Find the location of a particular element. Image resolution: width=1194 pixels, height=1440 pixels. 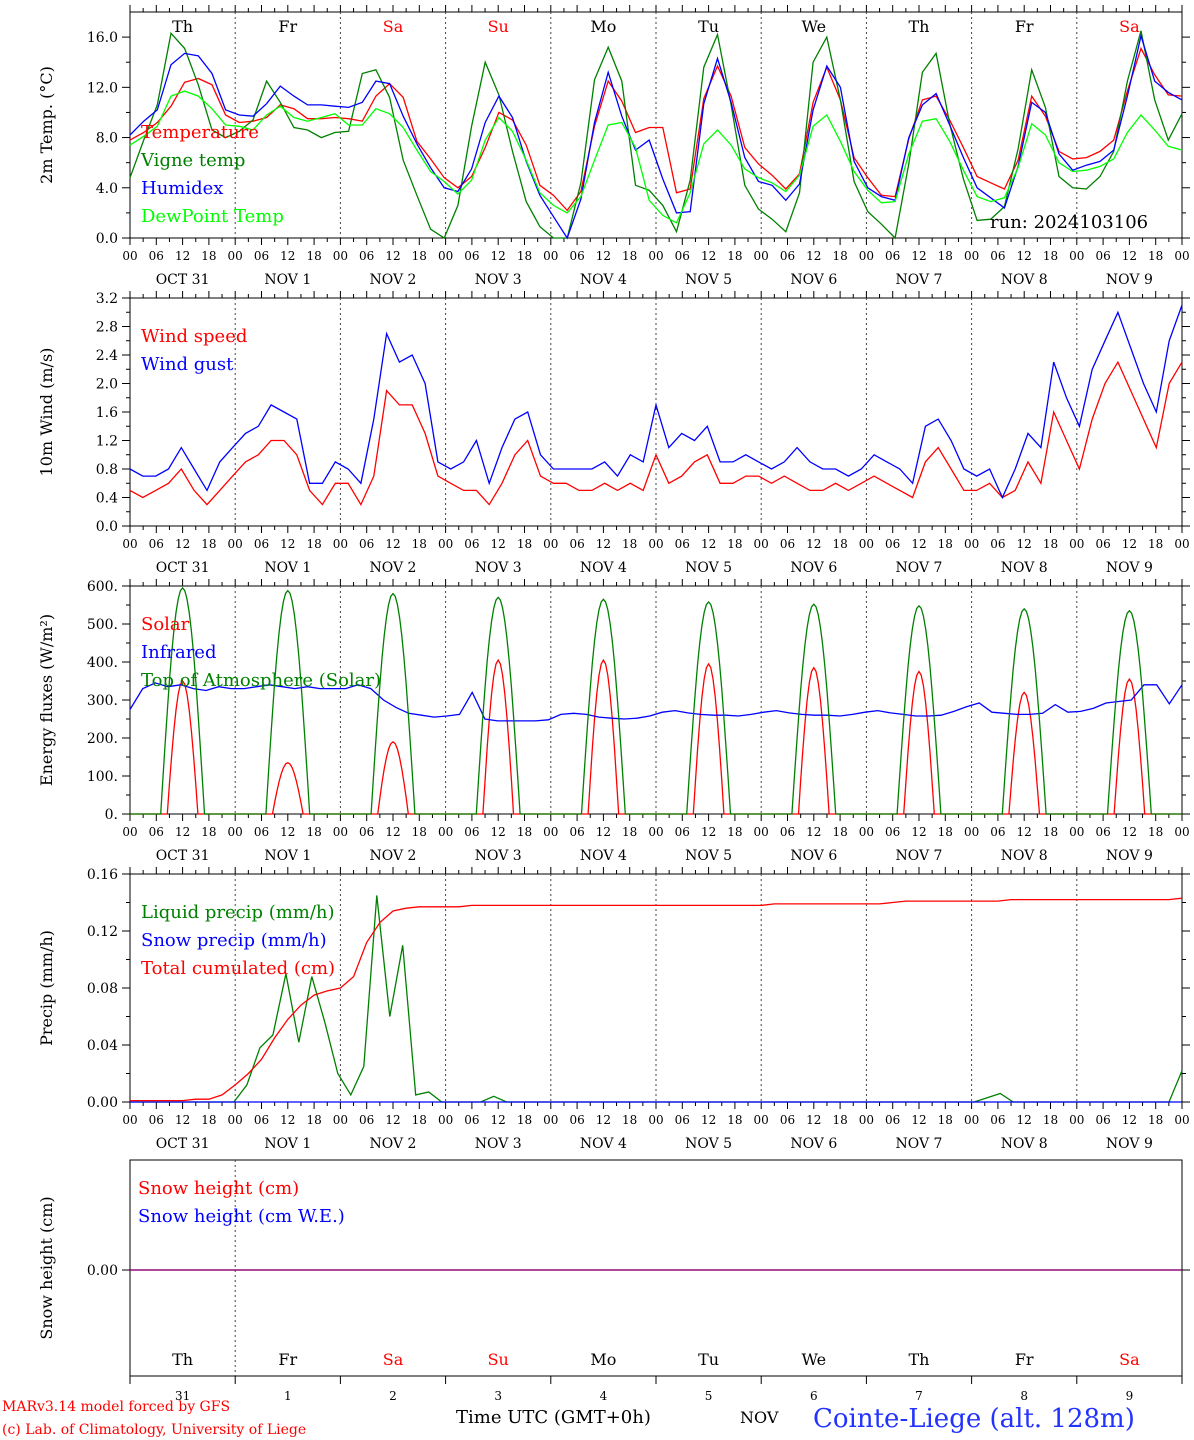

legend-entry: Total cumulated (cm) is located at coordinates (238, 968).